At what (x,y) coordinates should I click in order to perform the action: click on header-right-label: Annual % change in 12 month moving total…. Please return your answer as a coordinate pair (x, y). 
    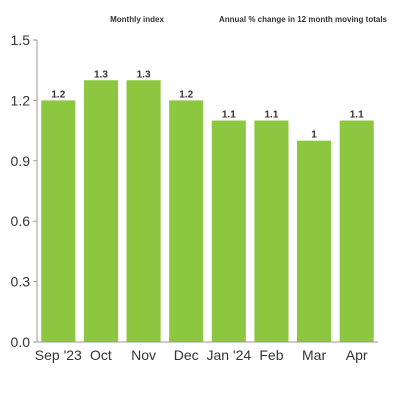
    Looking at the image, I should click on (303, 19).